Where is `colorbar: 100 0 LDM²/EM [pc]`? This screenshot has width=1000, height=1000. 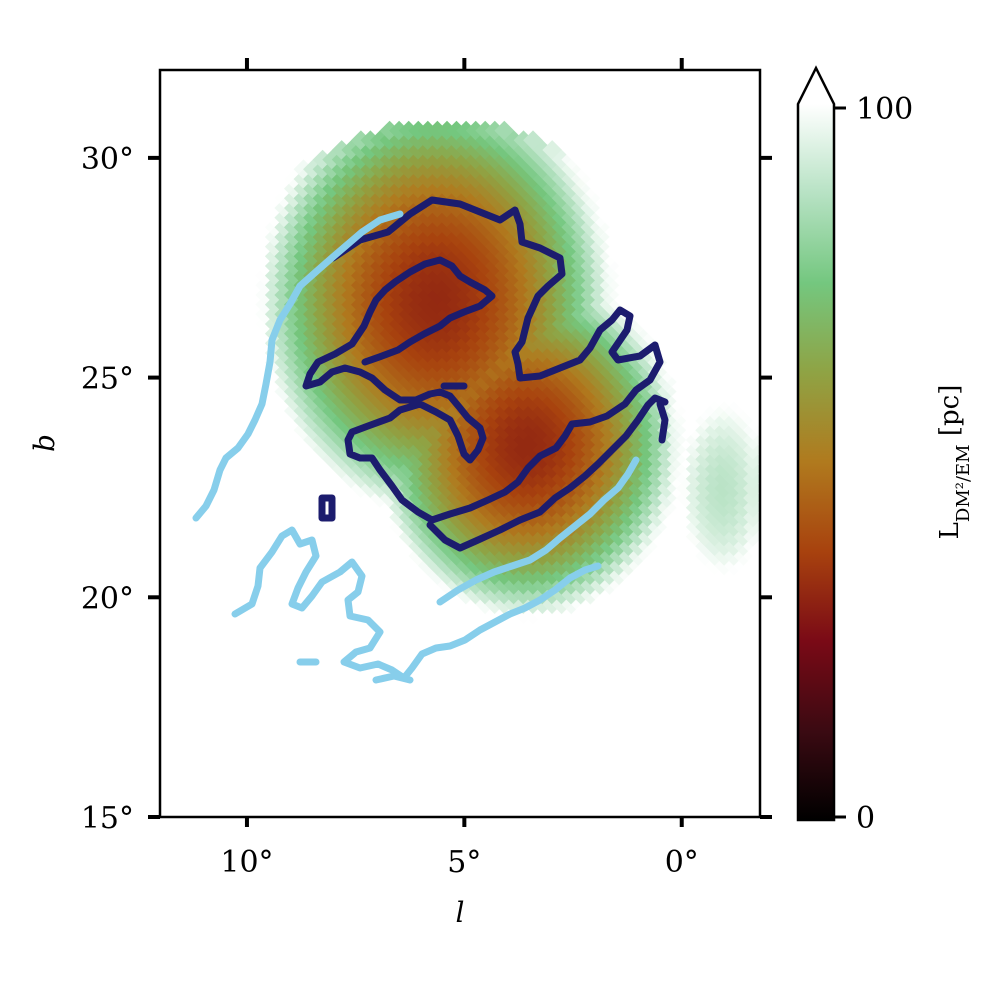
colorbar: 100 0 LDM²/EM [pc] is located at coordinates (885, 450).